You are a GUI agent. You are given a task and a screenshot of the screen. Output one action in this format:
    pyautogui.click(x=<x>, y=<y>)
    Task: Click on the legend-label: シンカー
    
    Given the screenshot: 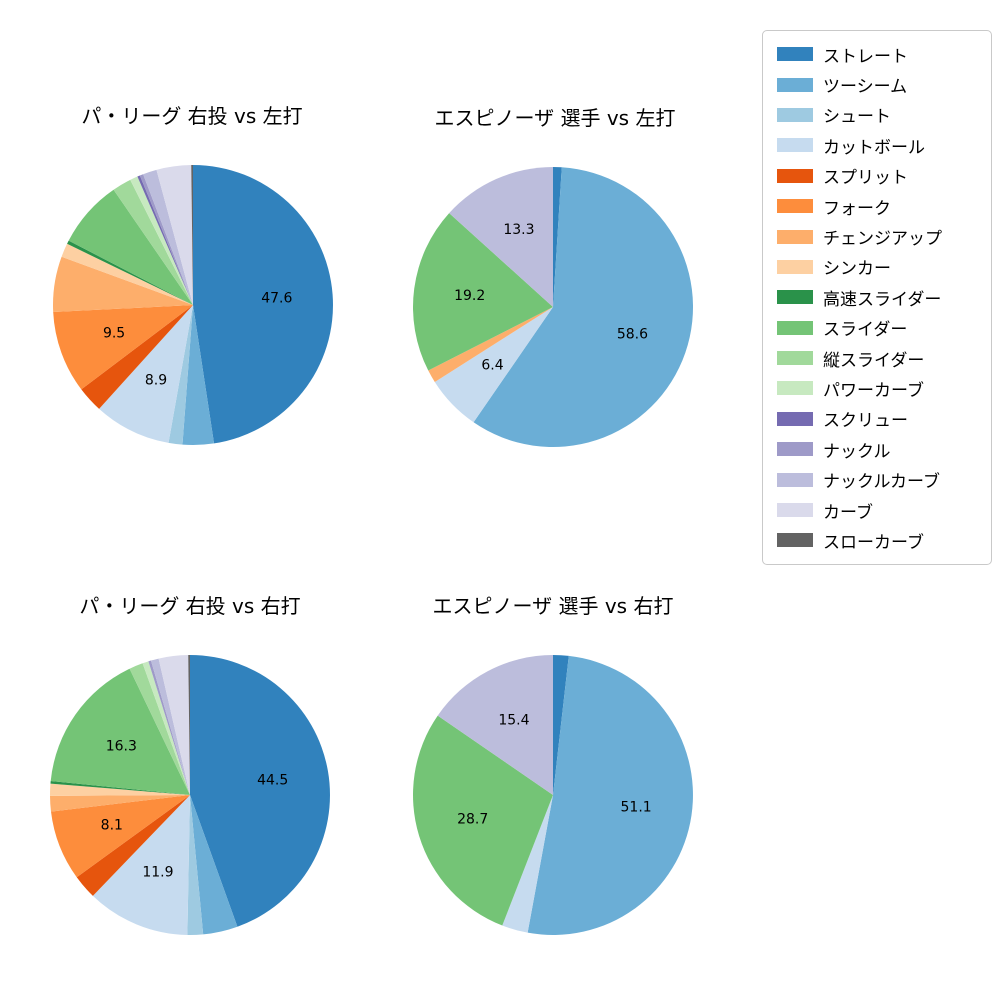 What is the action you would take?
    pyautogui.click(x=857, y=269)
    